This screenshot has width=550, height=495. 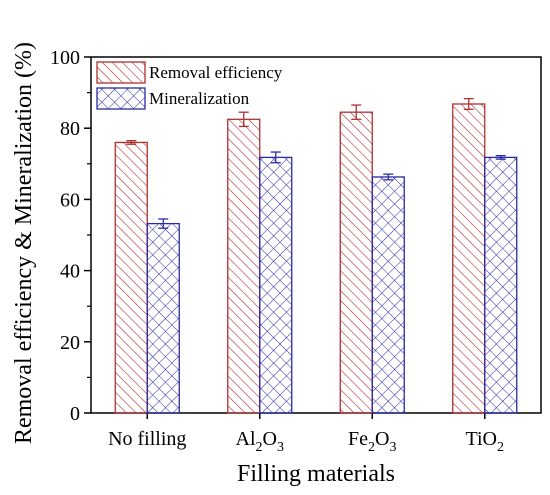 What do you see at coordinates (199, 98) in the screenshot?
I see `legend-label: Mineralization` at bounding box center [199, 98].